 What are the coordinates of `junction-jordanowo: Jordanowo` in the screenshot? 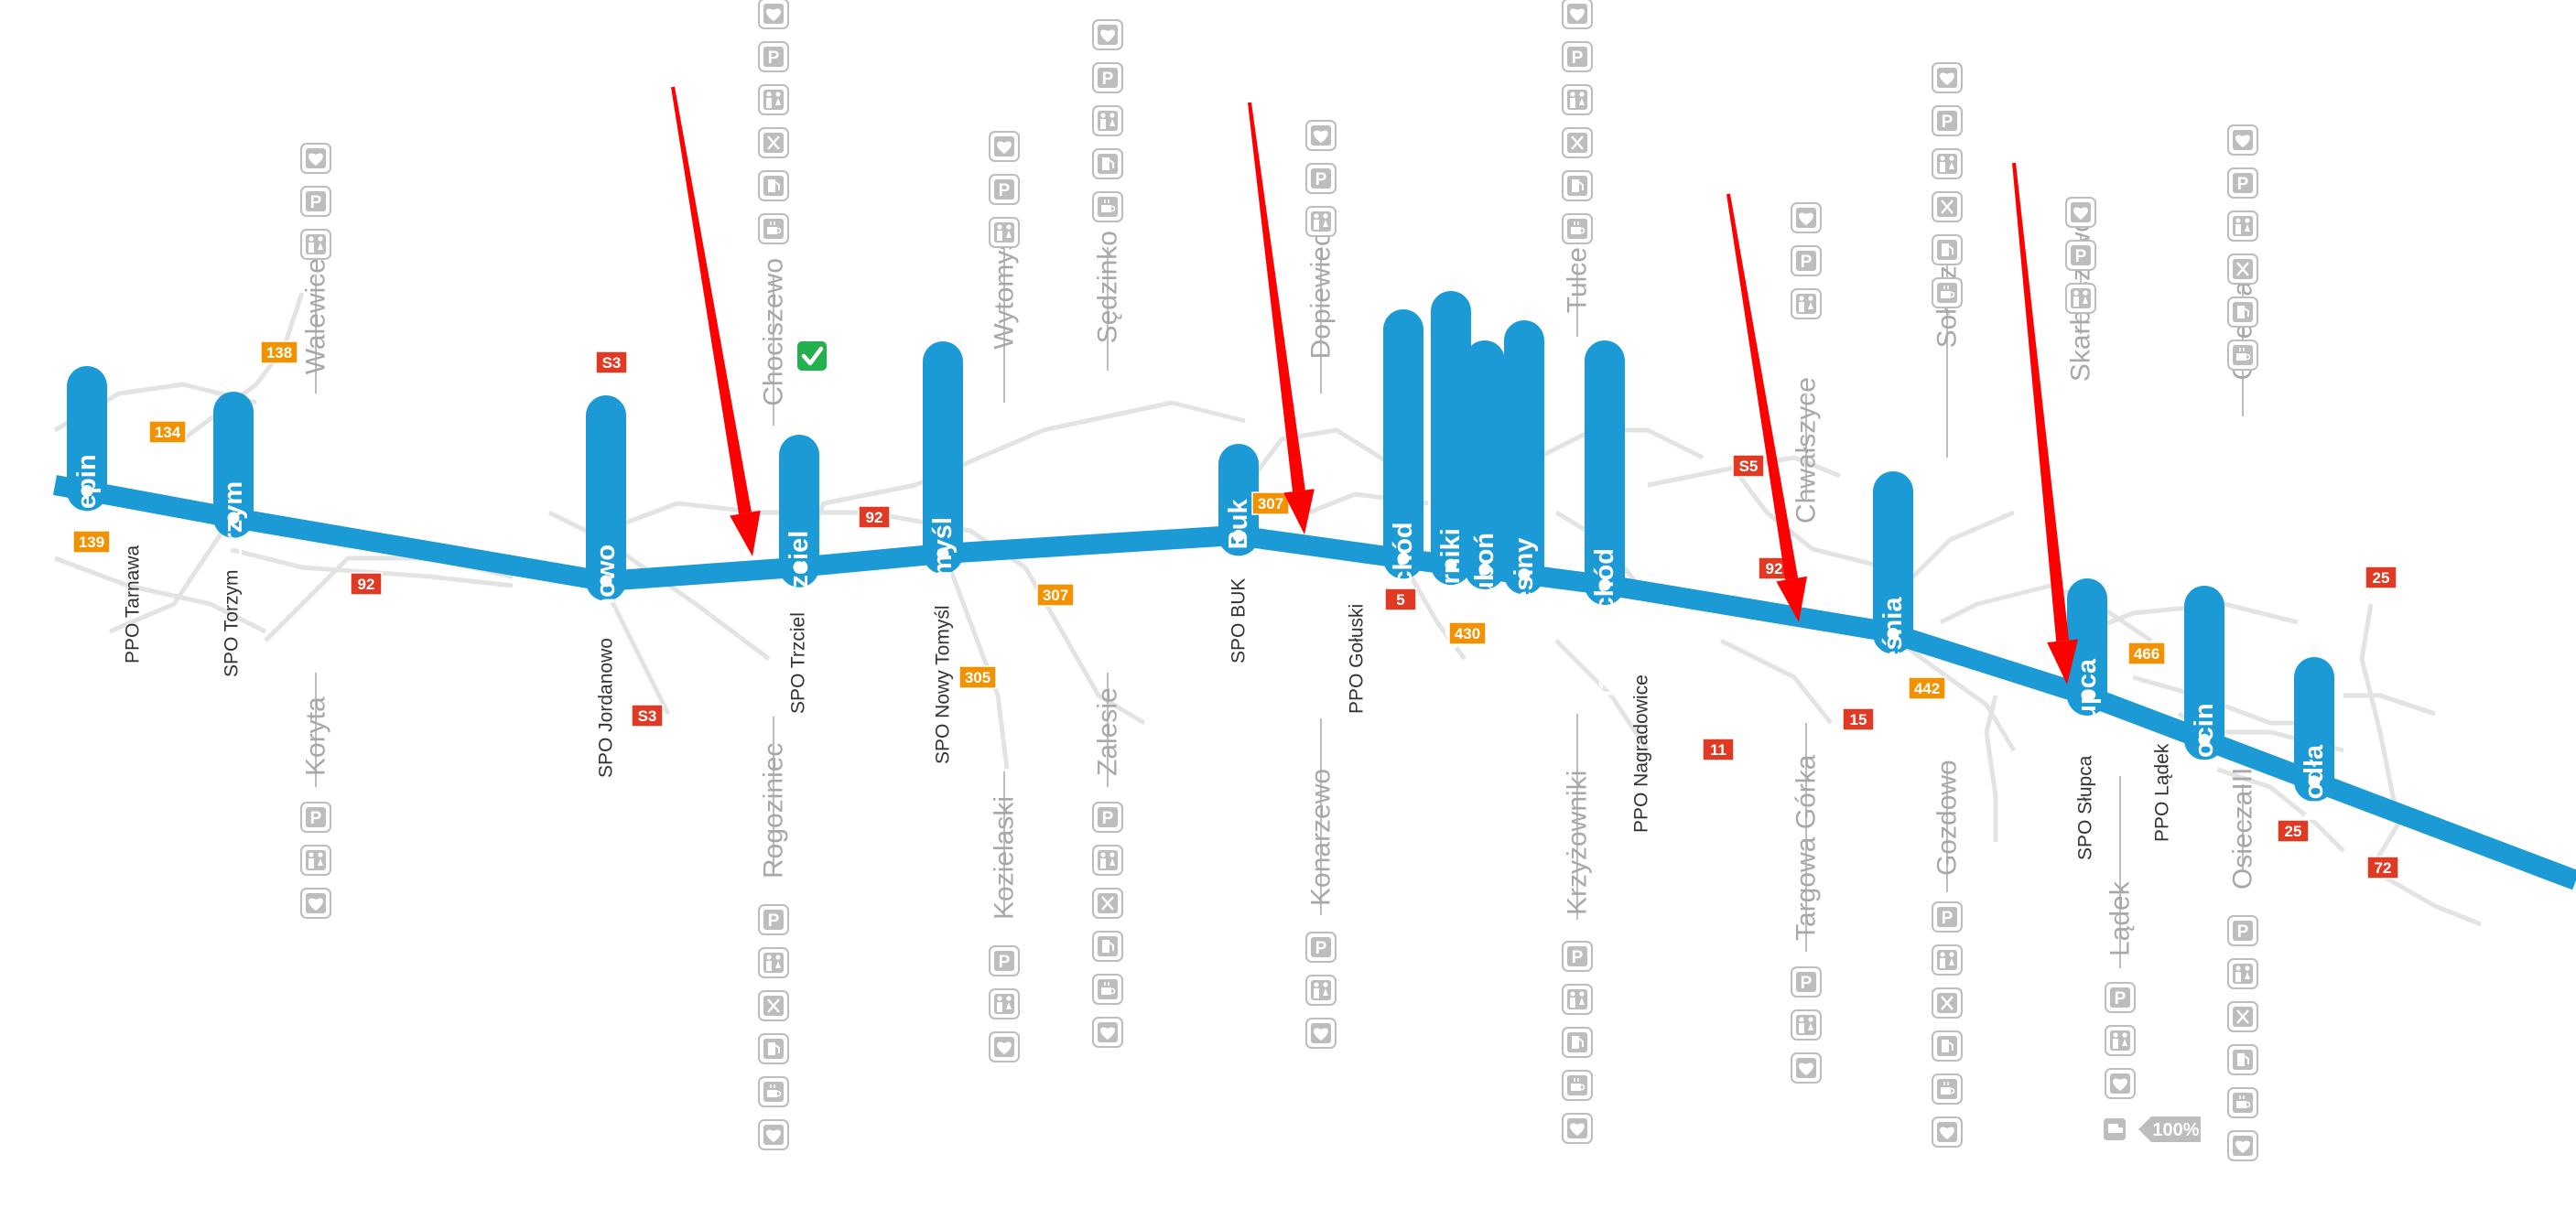 It's located at (606, 540).